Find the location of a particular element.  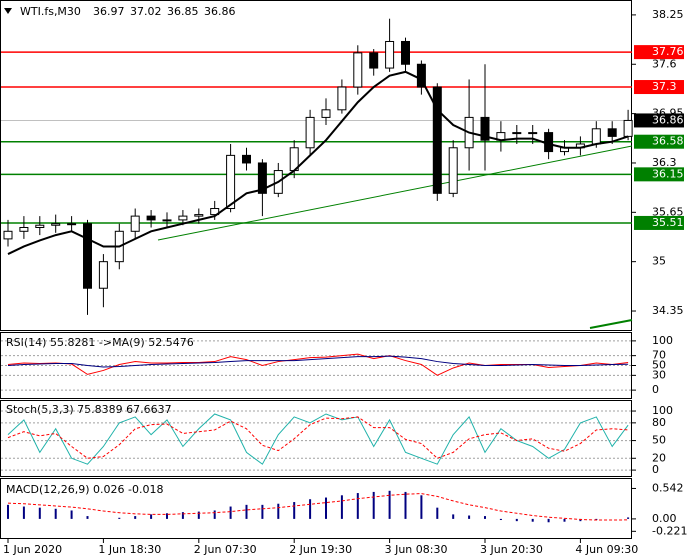

y-tick-label: 34.35 is located at coordinates (668, 310).